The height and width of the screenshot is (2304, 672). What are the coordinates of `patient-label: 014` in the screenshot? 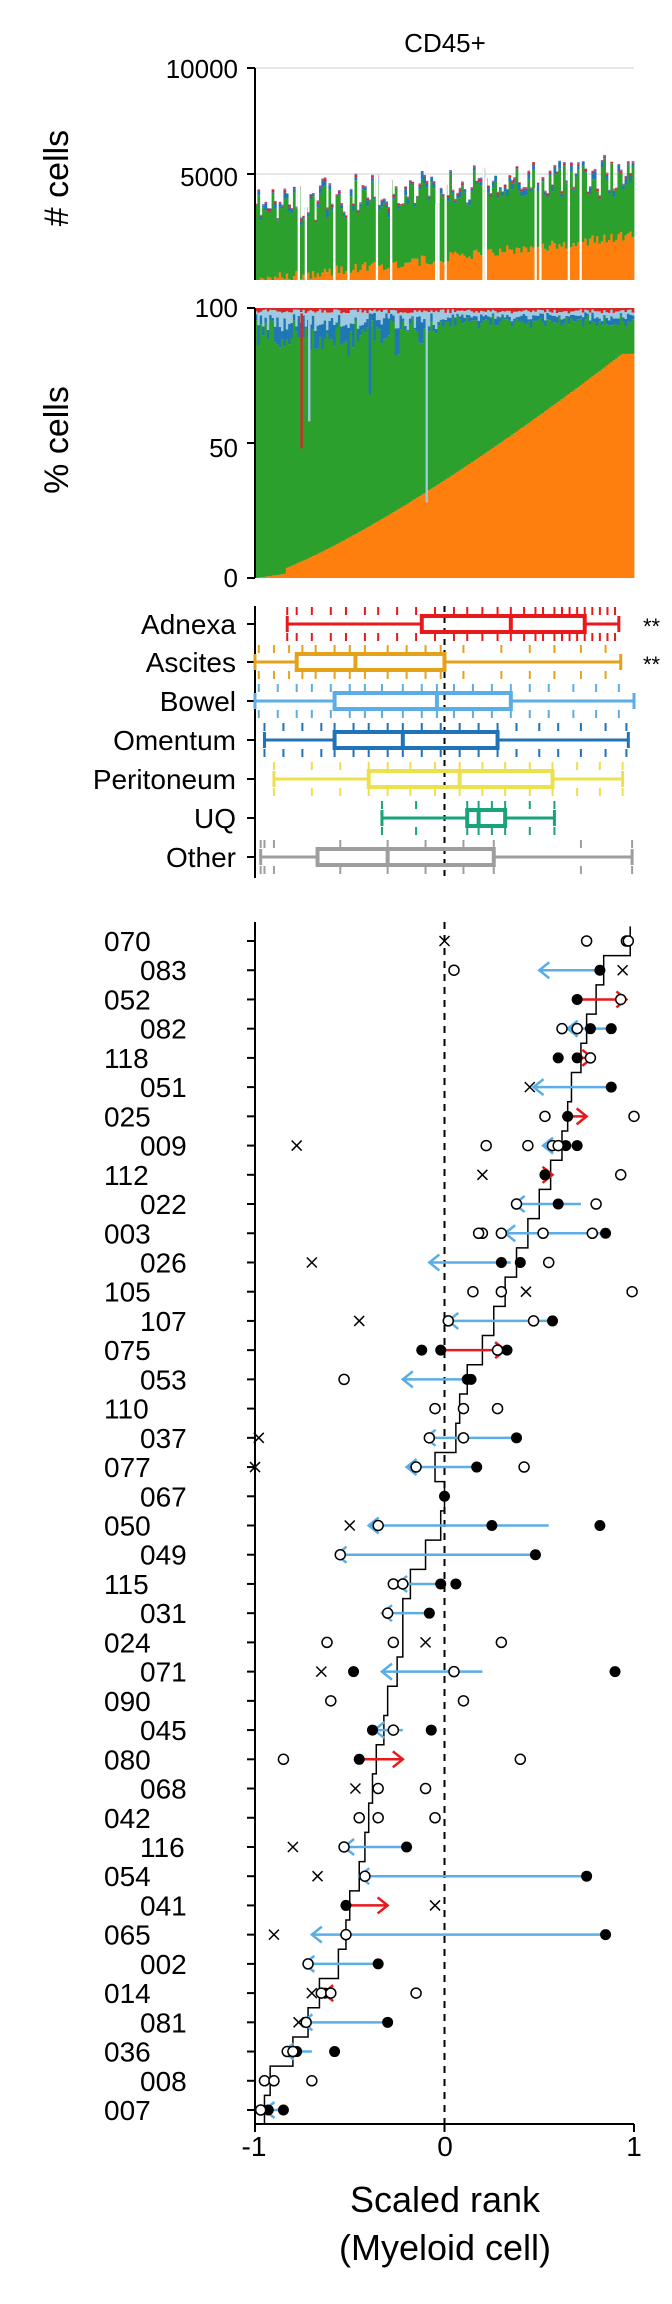 It's located at (127, 1993).